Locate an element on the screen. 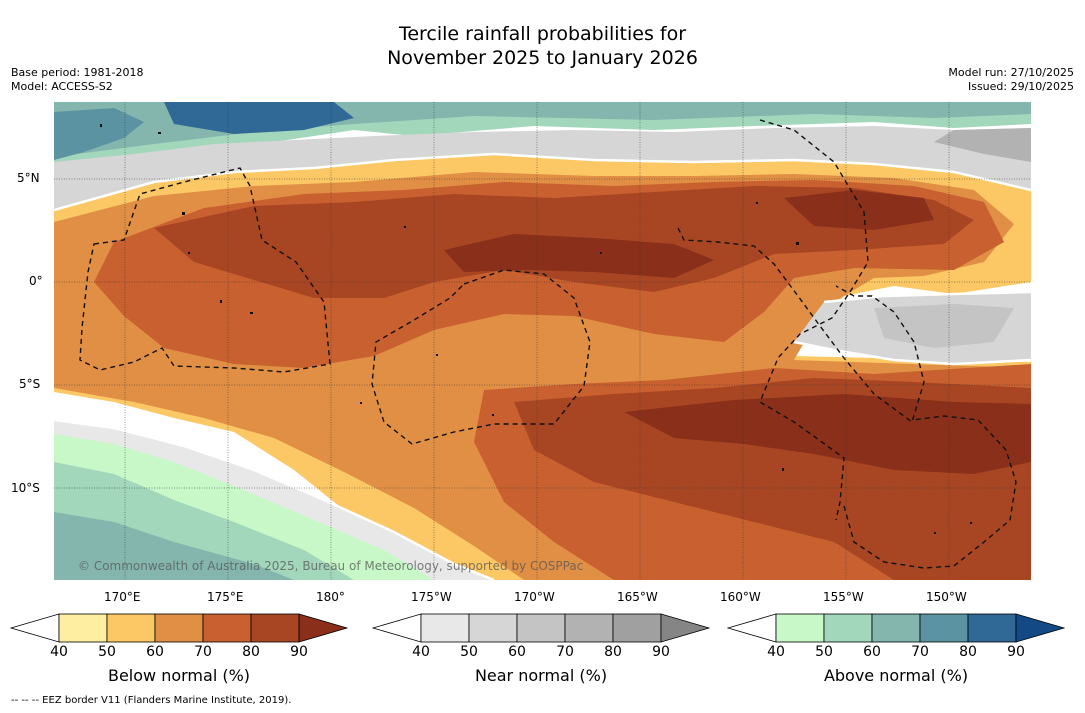 The height and width of the screenshot is (713, 1085). near-normal-colorbar is located at coordinates (541, 628).